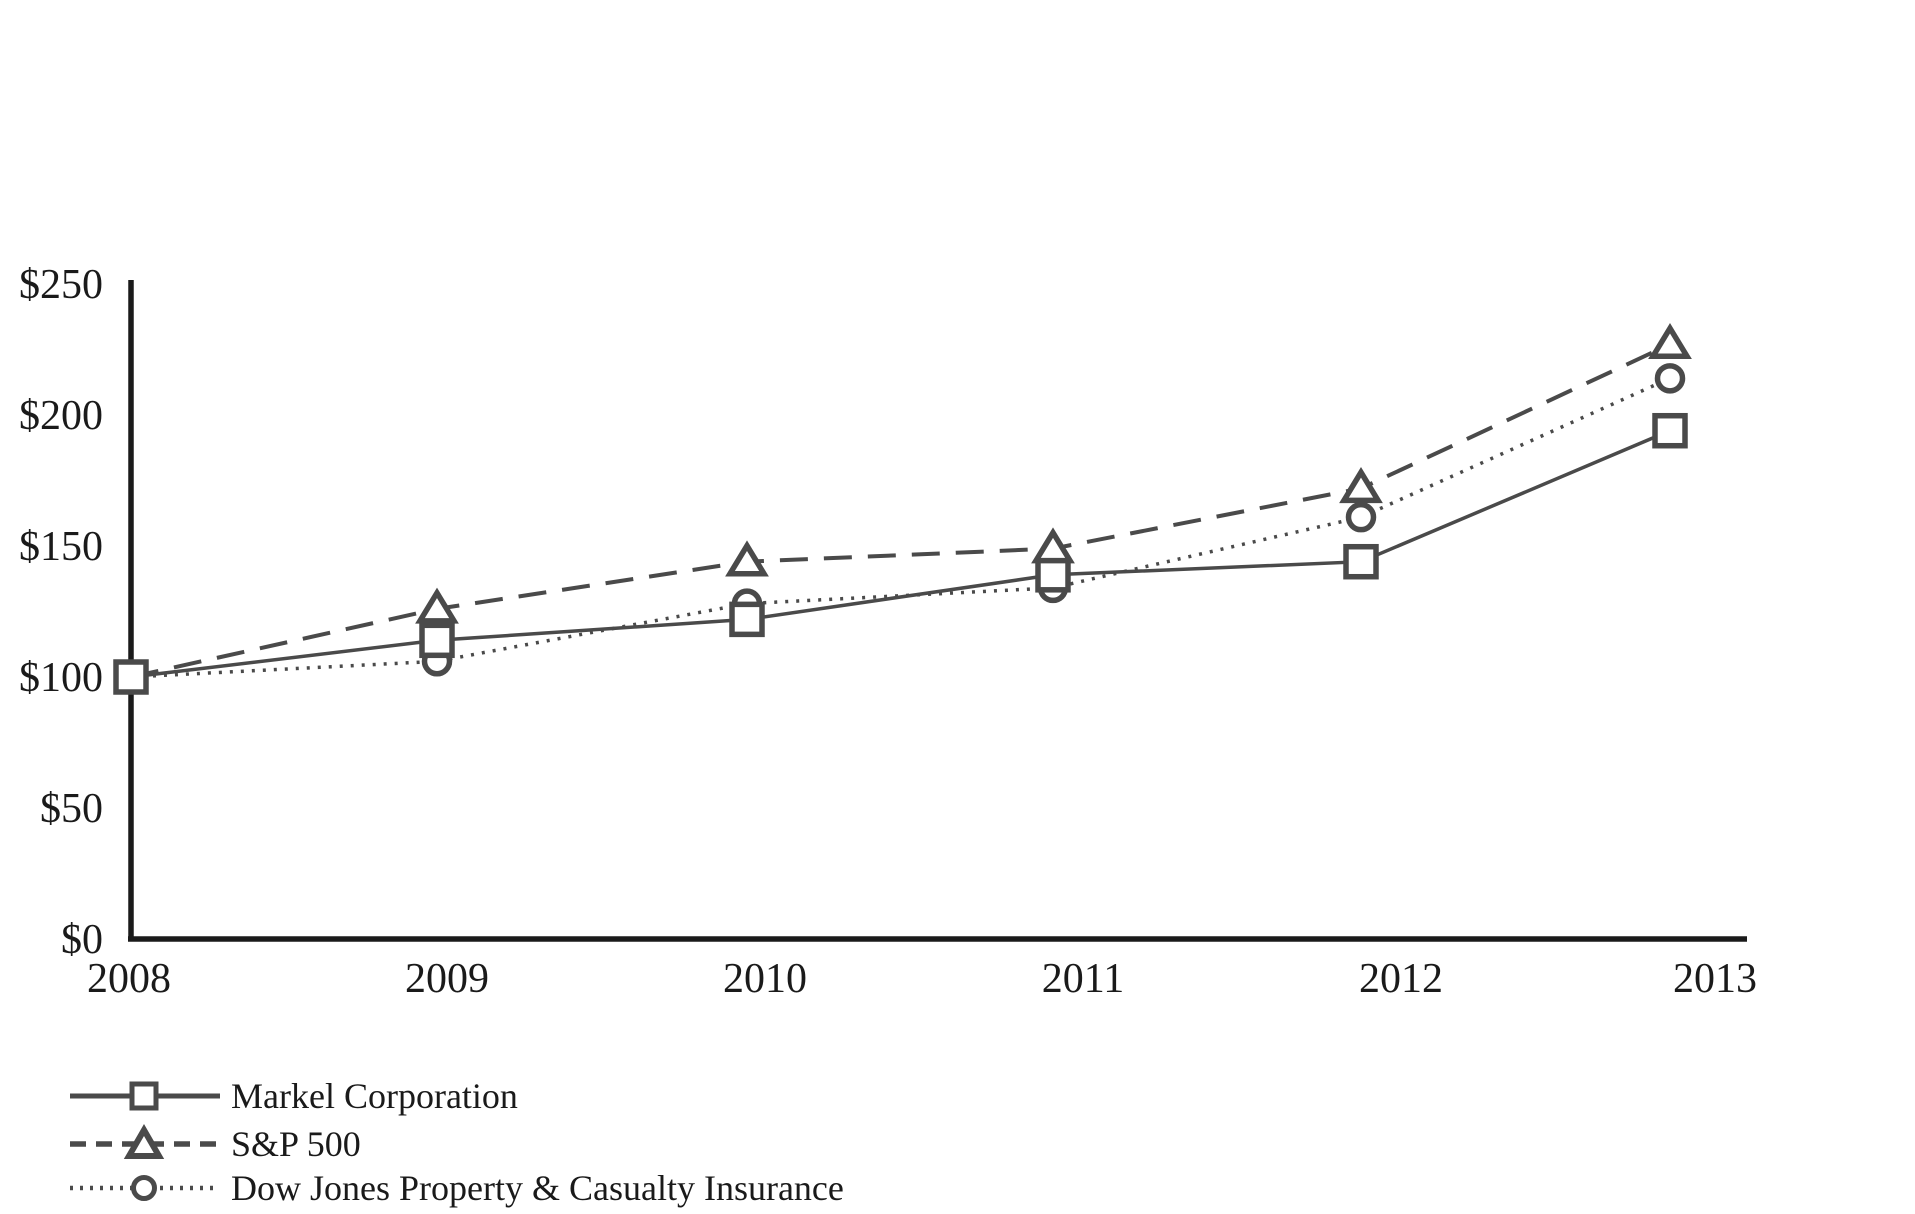 The width and height of the screenshot is (1915, 1214). Describe the element at coordinates (215, 1143) in the screenshot. I see `legend-row-sp500: S&P 500` at that location.